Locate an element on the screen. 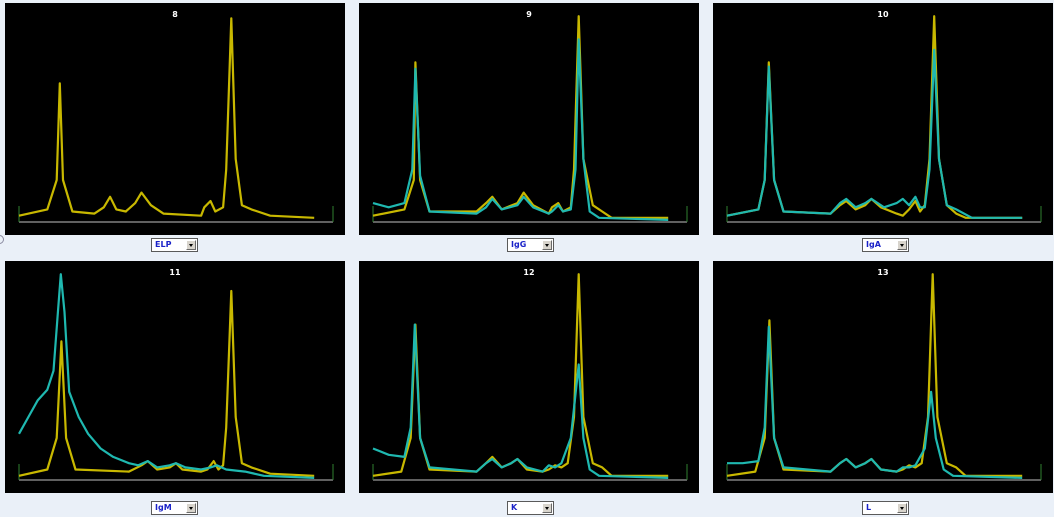  fraction-select-value: K is located at coordinates (514, 507).